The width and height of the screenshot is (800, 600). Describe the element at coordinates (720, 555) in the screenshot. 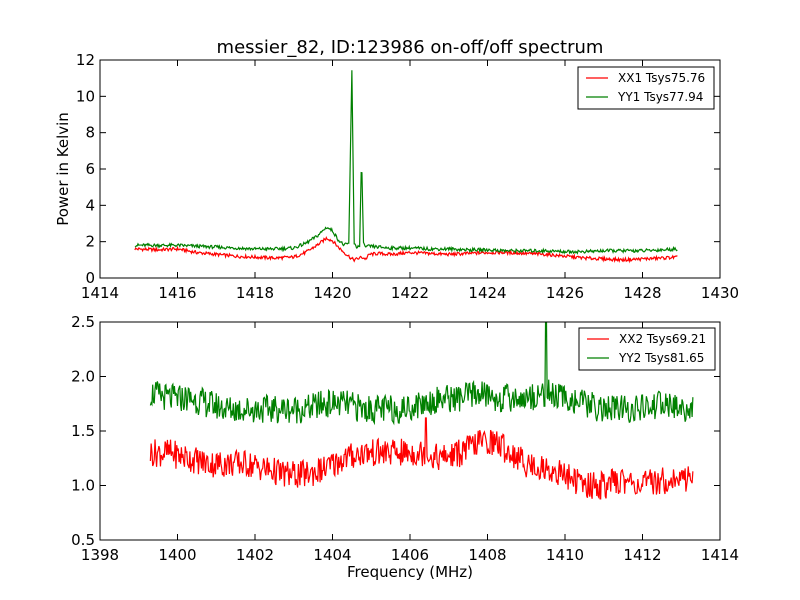

I see `bottom-x-tick-label: 1414` at that location.